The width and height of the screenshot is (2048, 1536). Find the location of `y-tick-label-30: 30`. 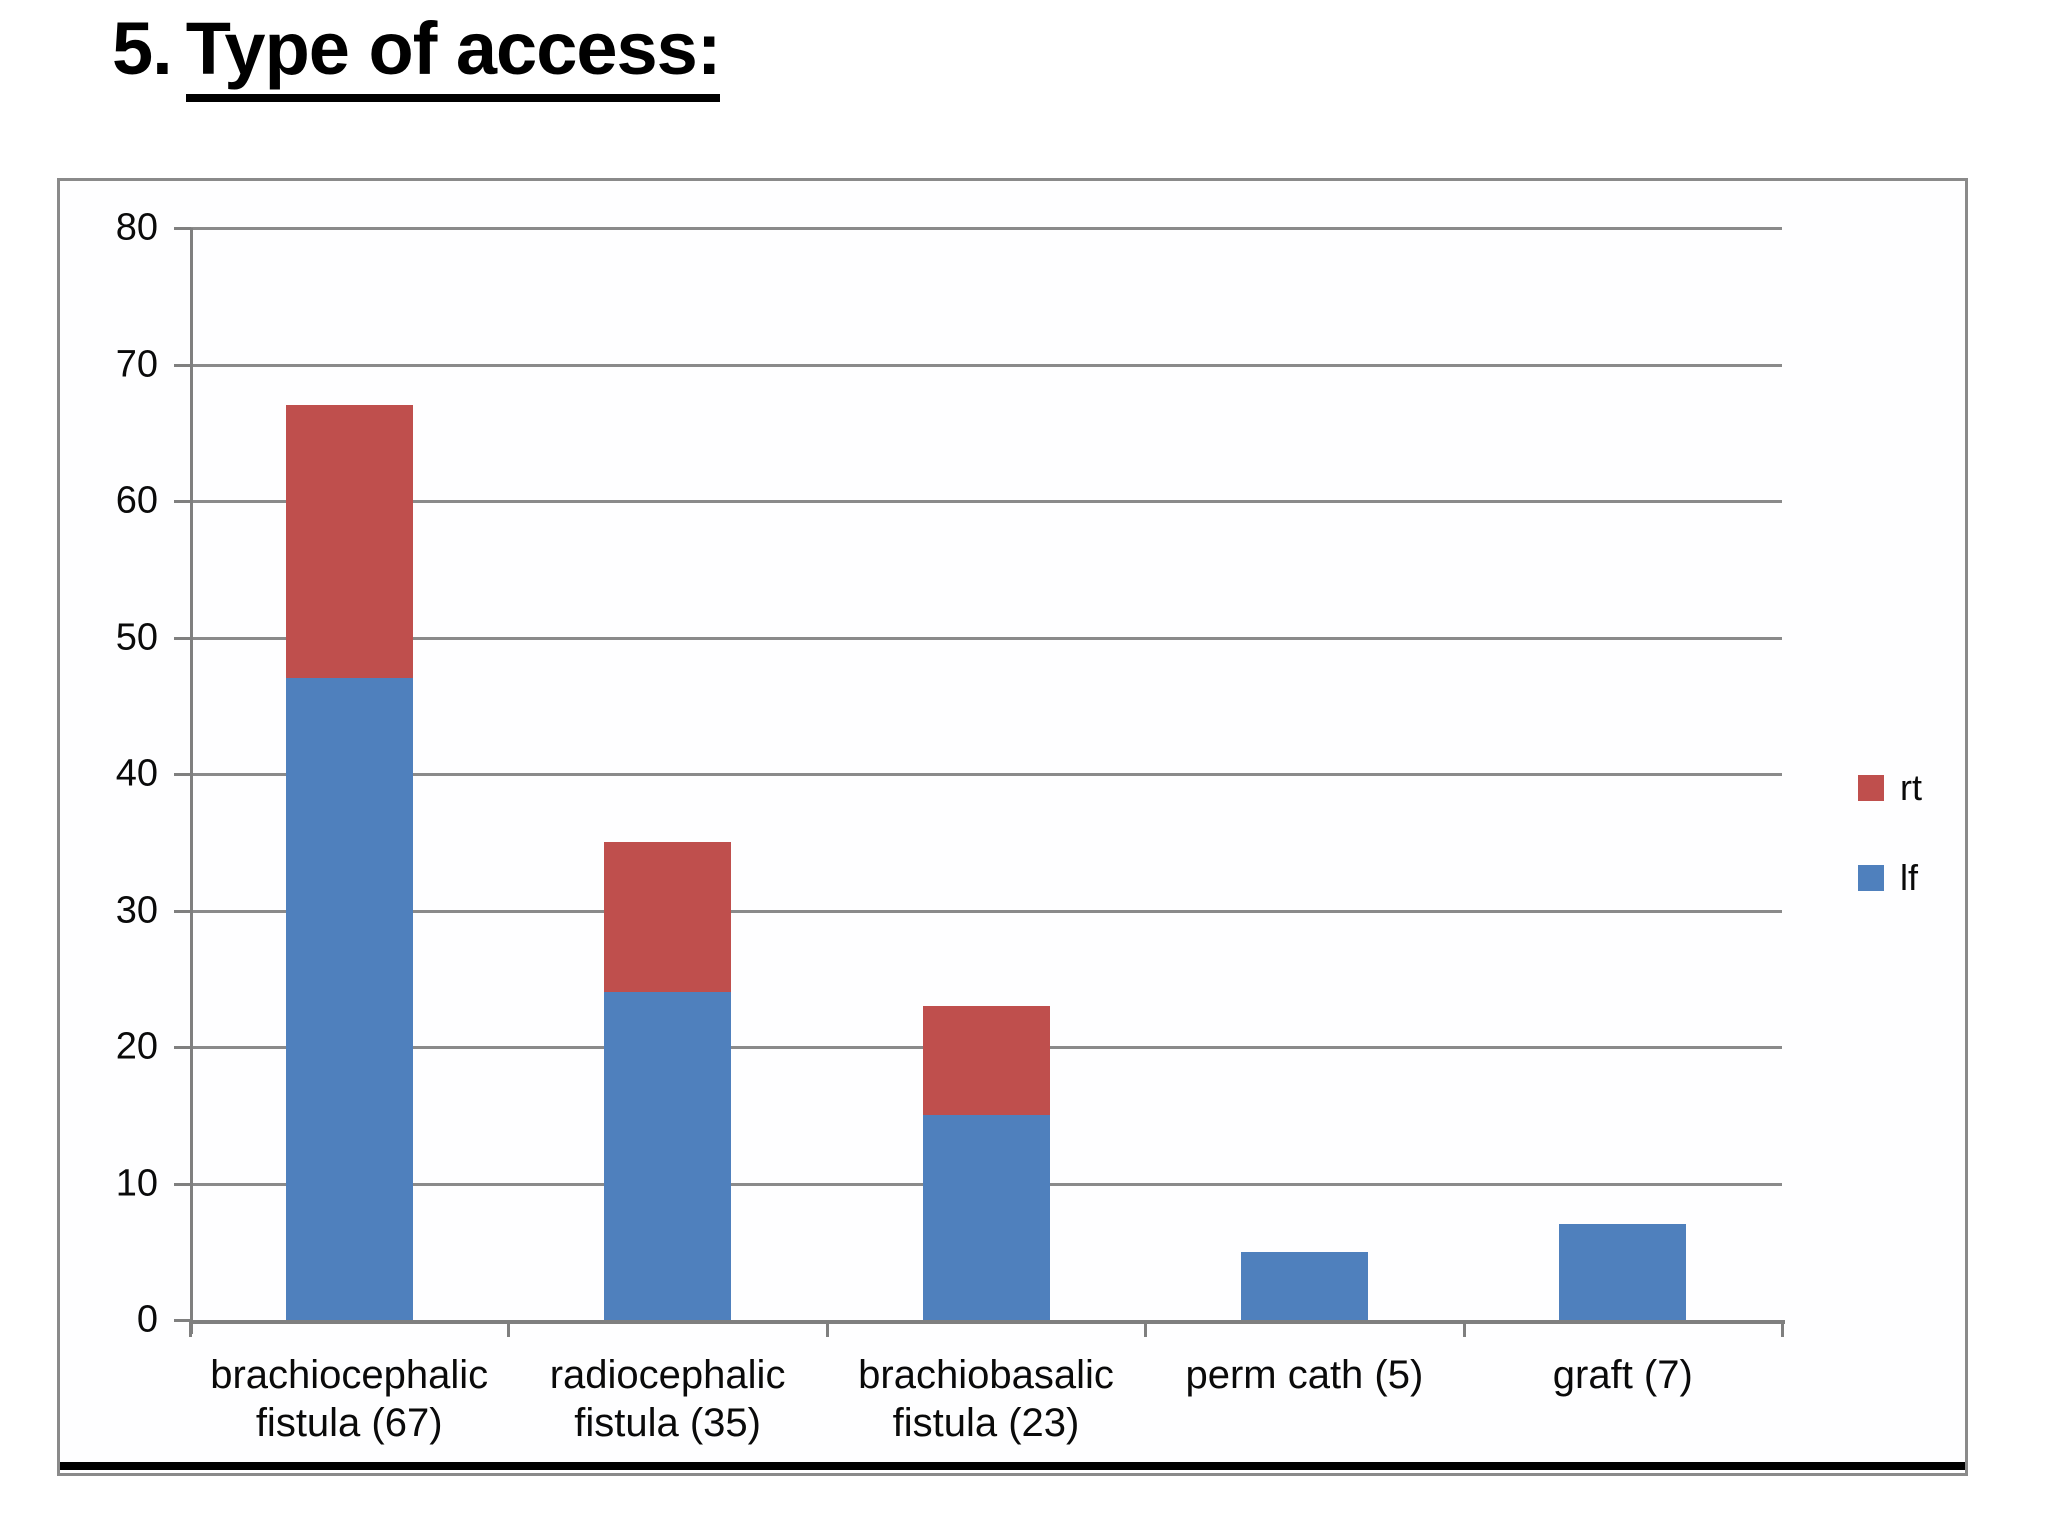

y-tick-label-30: 30 is located at coordinates (136, 910).